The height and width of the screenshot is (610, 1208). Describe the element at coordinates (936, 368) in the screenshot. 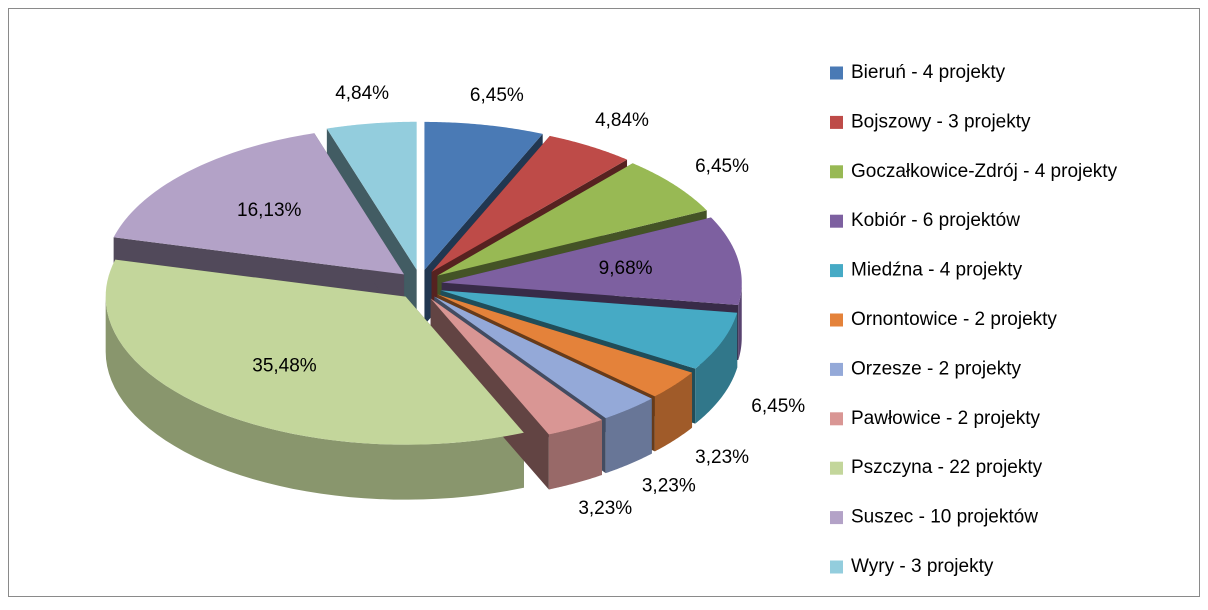

I see `legend-label: Orzesze - 2 projekty` at that location.